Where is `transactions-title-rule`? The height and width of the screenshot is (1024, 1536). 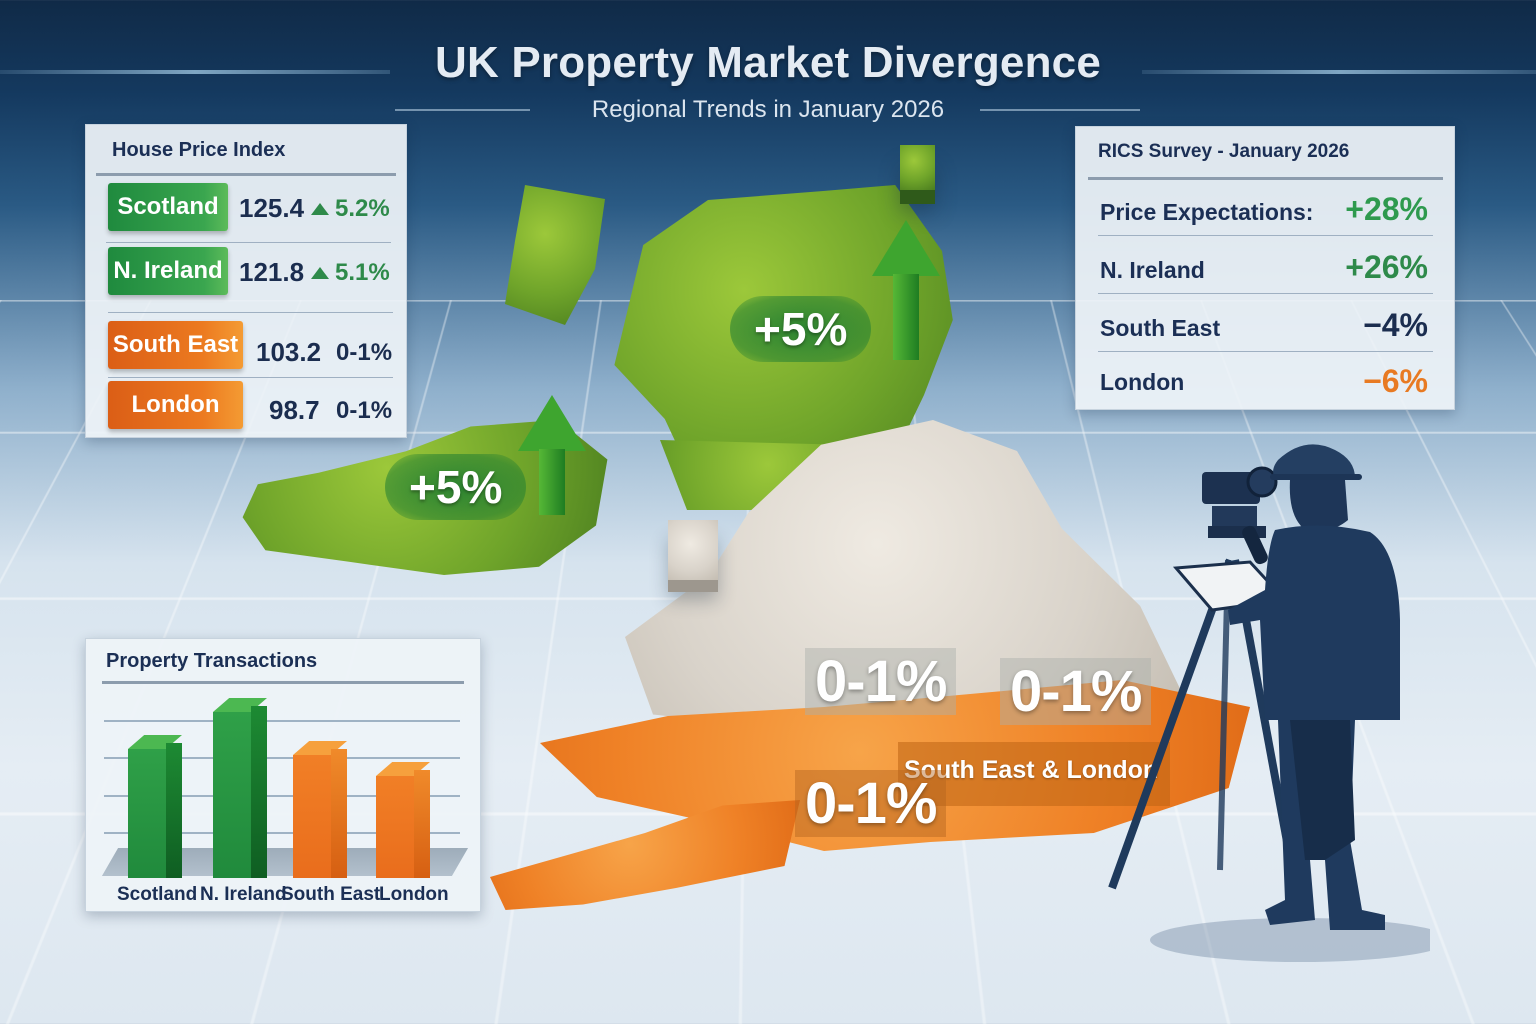
transactions-title-rule is located at coordinates (283, 682).